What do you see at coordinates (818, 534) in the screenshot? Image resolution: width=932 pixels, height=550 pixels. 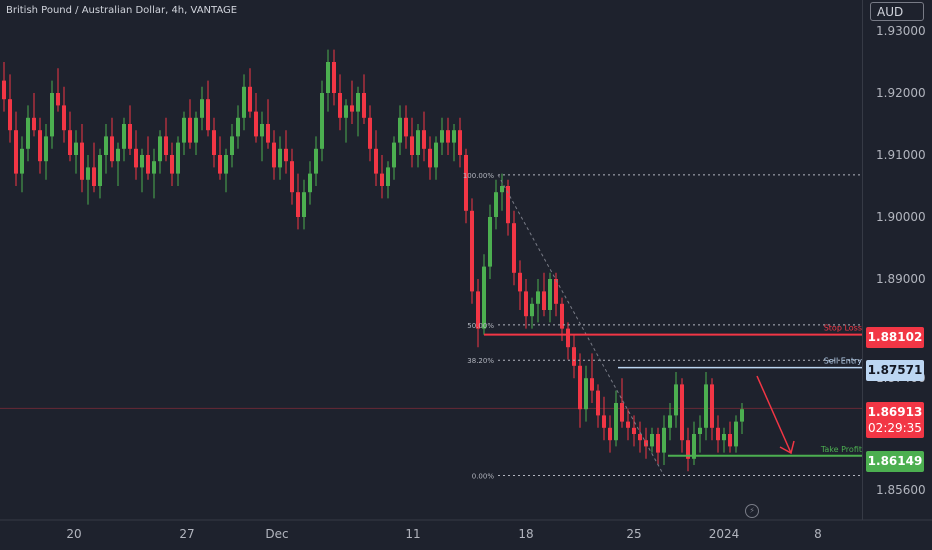 I see `x-tick-label: 8` at bounding box center [818, 534].